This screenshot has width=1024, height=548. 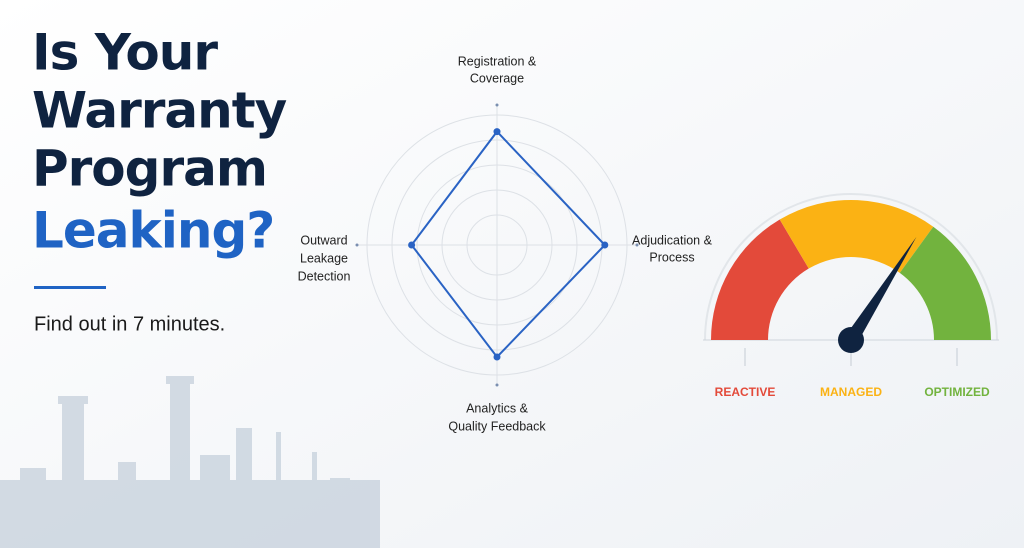 What do you see at coordinates (129, 324) in the screenshot?
I see `subtitle: Find out in 7 minutes.` at bounding box center [129, 324].